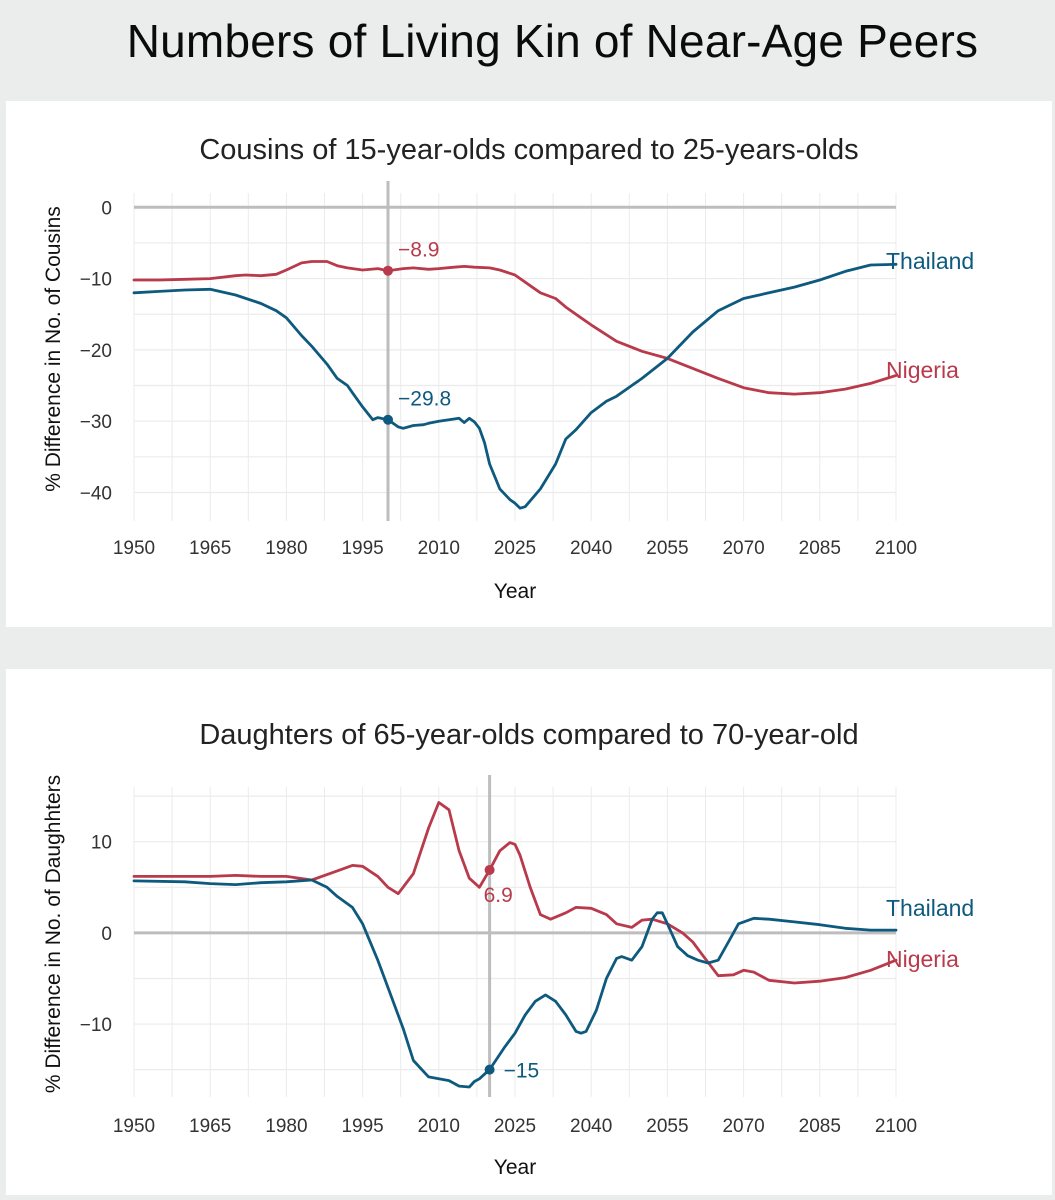 The image size is (1055, 1200). I want to click on thailand-highlight-value: −29.8, so click(424, 399).